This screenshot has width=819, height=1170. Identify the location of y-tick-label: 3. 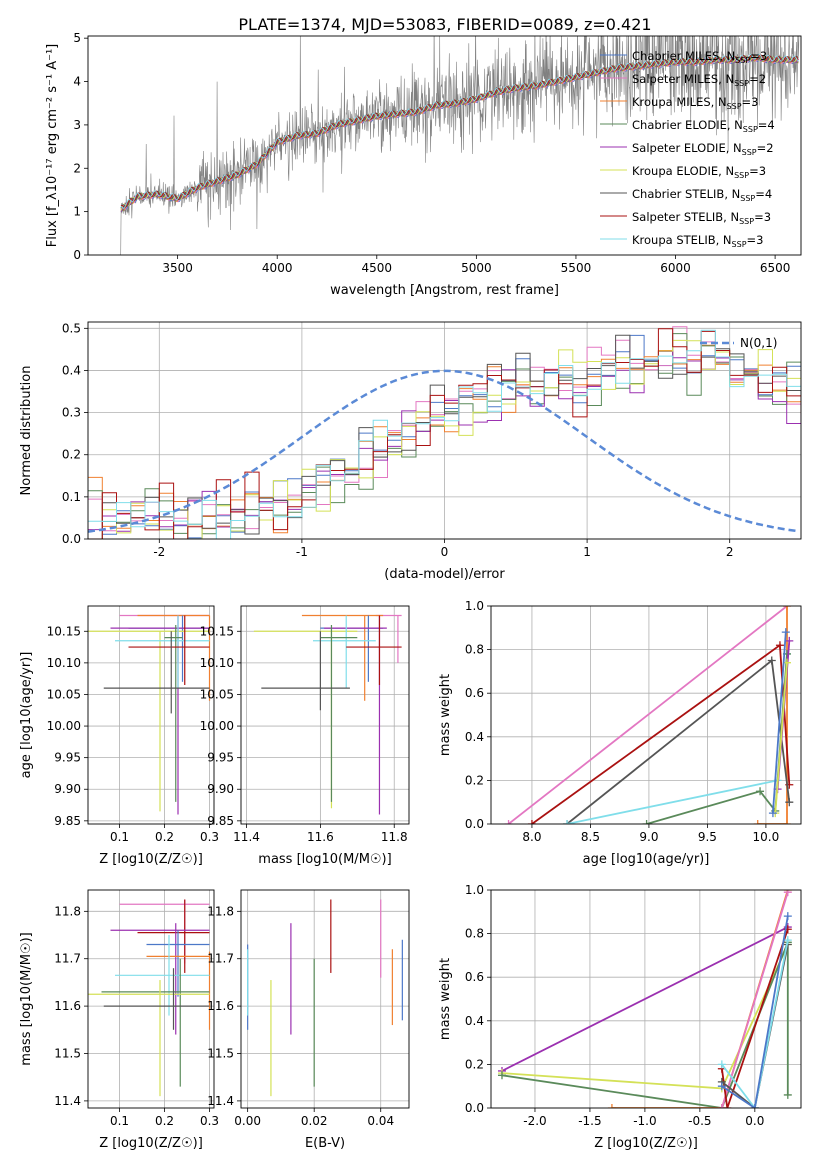
(77, 125).